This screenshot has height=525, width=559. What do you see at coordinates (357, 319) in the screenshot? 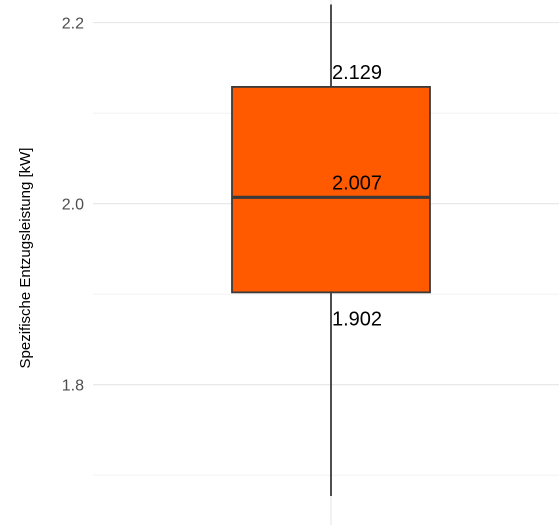
I see `data-label: 1.902` at bounding box center [357, 319].